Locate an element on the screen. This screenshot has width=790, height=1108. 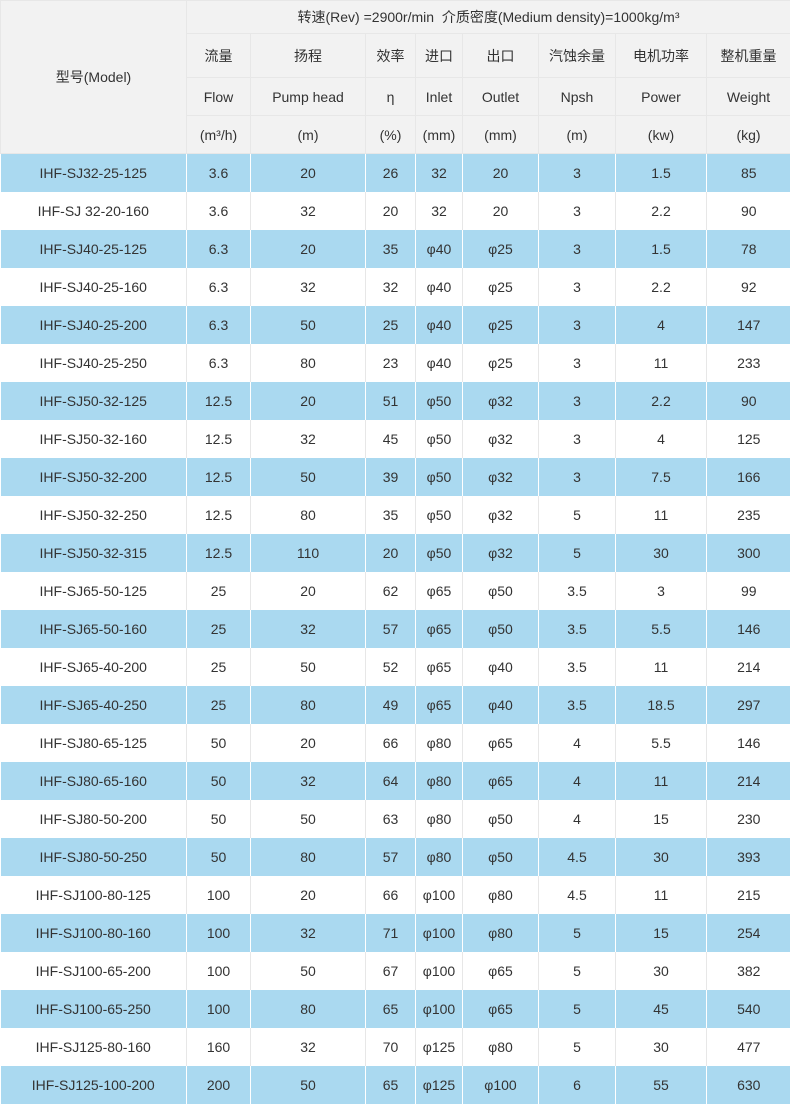
table-row: IHF-SJ100-65-250 100 80 65 φ100 φ65 5 45 540 is located at coordinates (395, 1009).